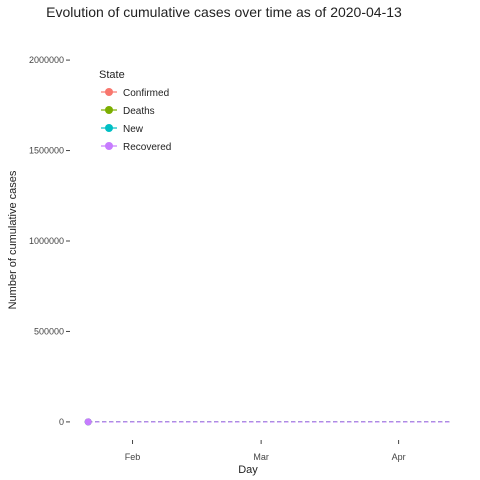 This screenshot has width=480, height=480. What do you see at coordinates (268, 422) in the screenshot?
I see `series-layer` at bounding box center [268, 422].